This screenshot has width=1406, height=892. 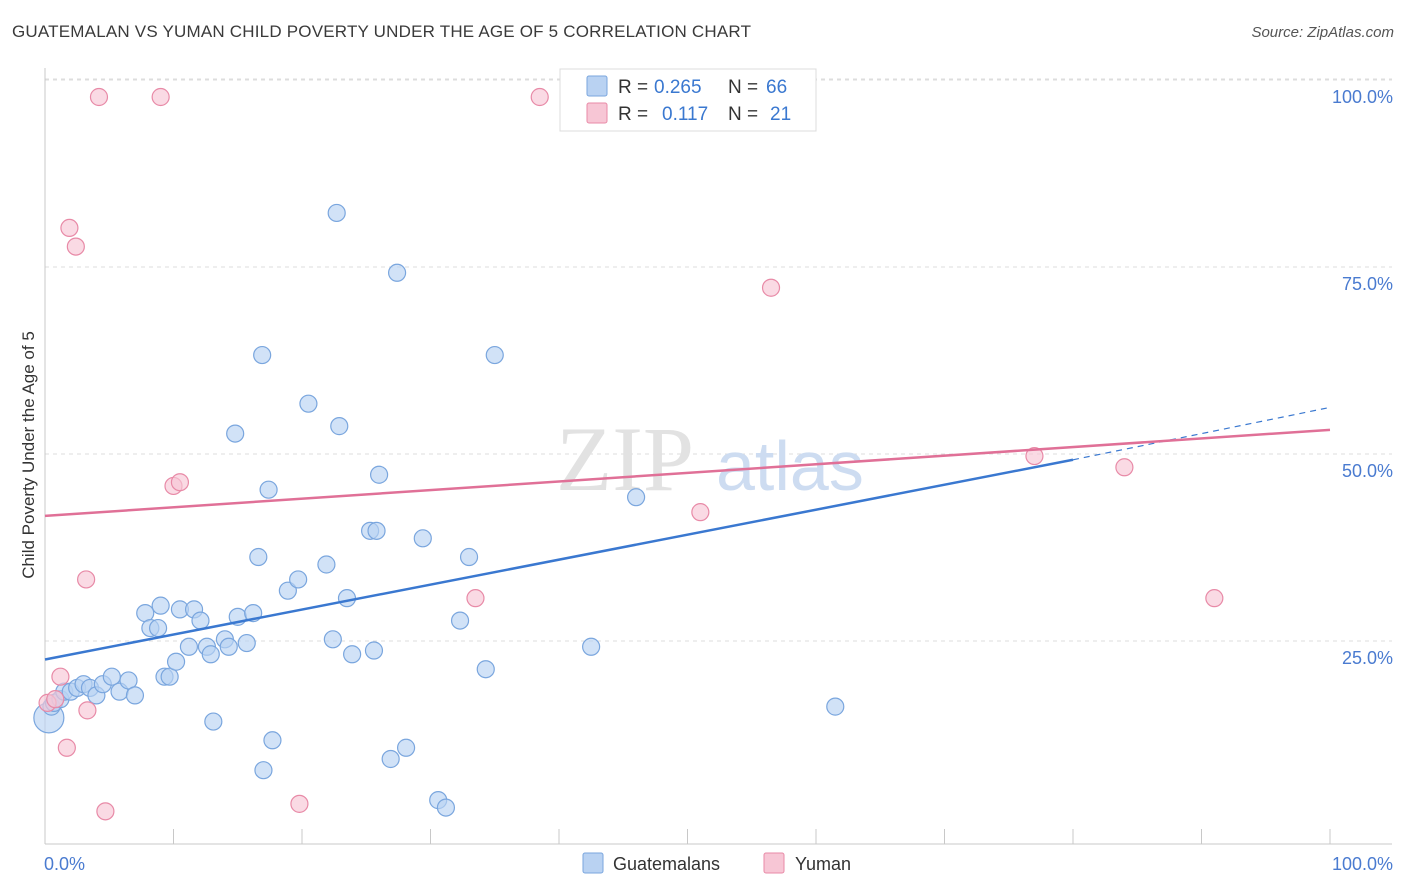 I want to click on legend-n-label-1: N =, so click(x=743, y=87).